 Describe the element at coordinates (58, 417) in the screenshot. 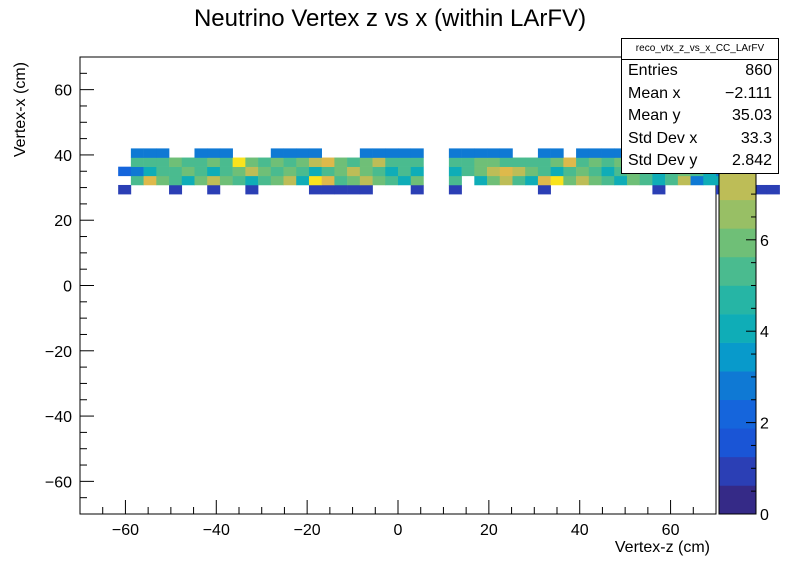

I see `y-tick-label: −40` at that location.